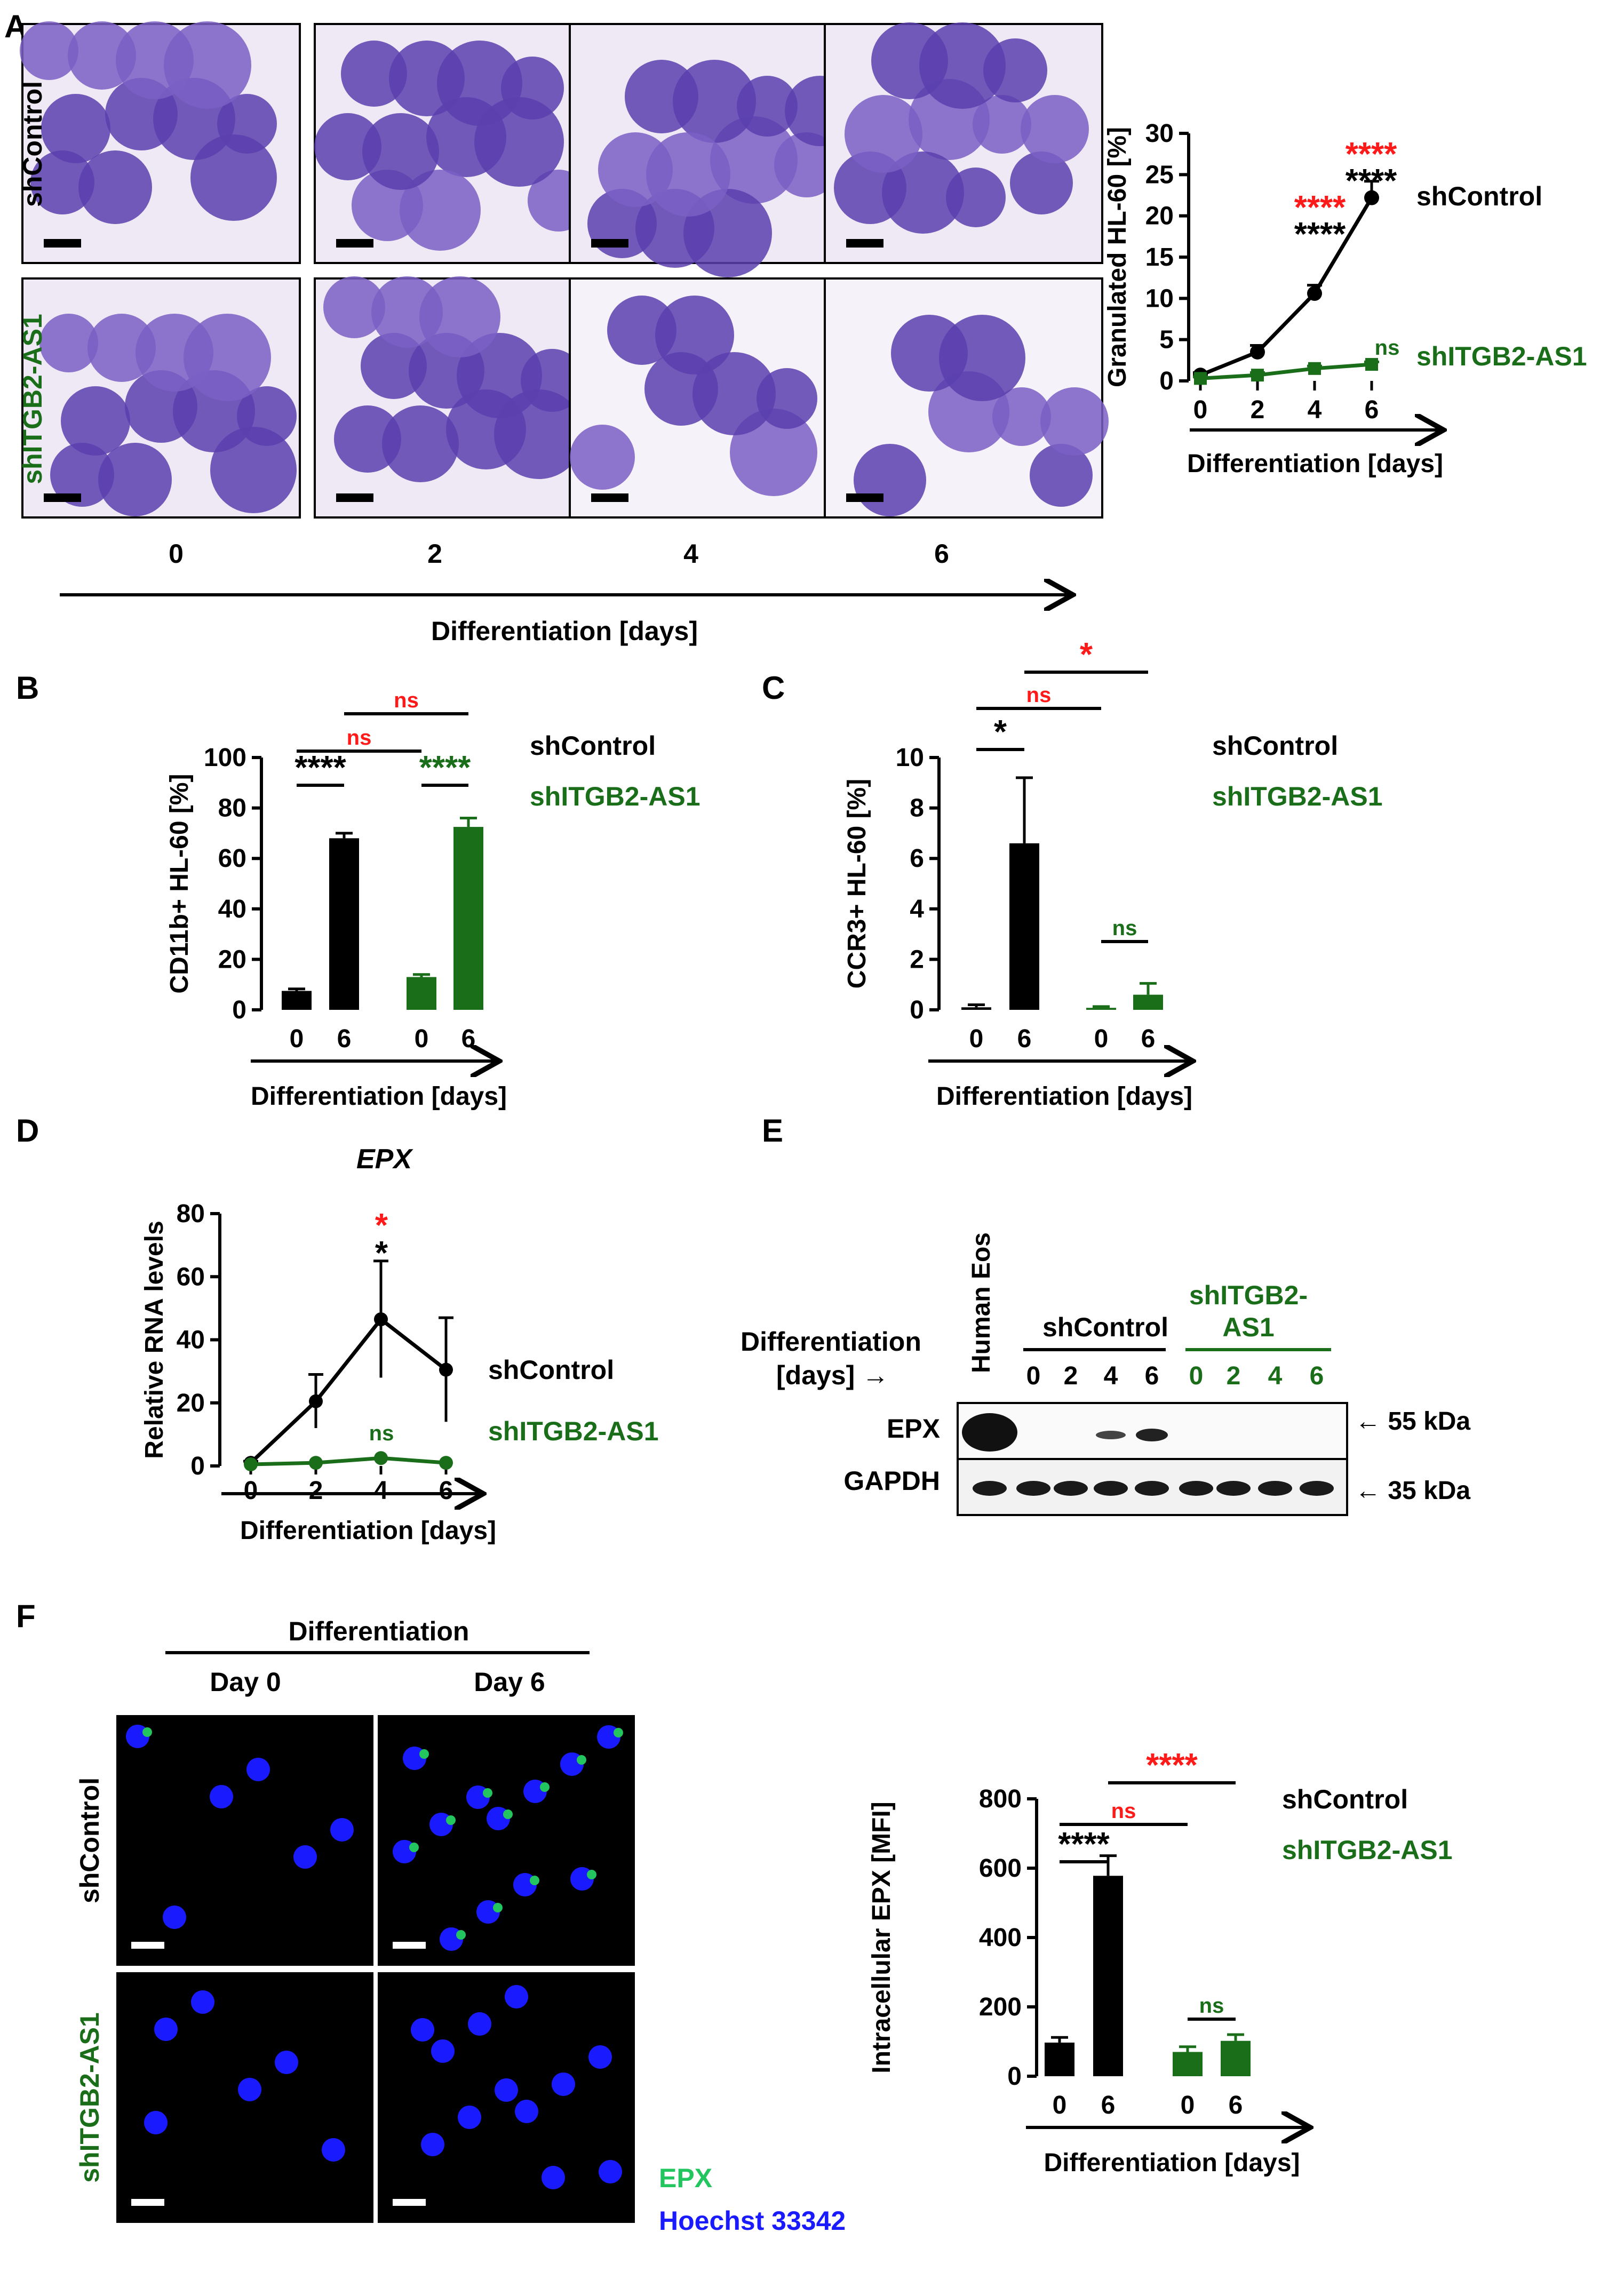 The height and width of the screenshot is (2272, 1624). Describe the element at coordinates (348, 1390) in the screenshot. I see `chart-d-series-line` at that location.